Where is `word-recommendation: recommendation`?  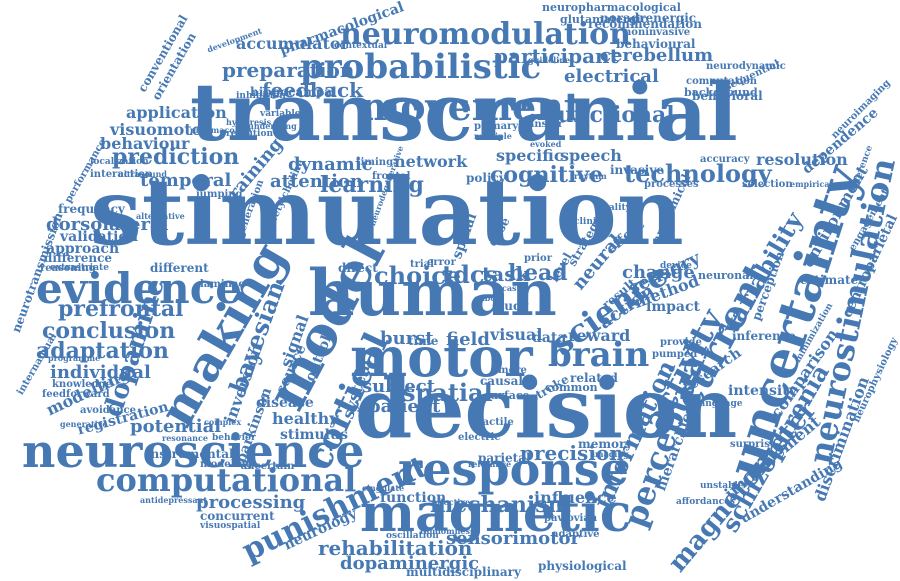 word-recommendation: recommendation is located at coordinates (645, 24).